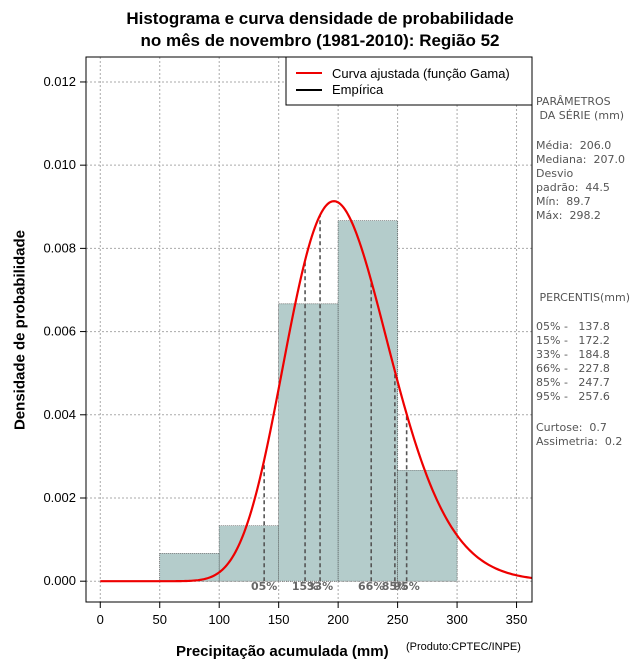  I want to click on percentis-line-2: 15% - 172.2, so click(573, 340).